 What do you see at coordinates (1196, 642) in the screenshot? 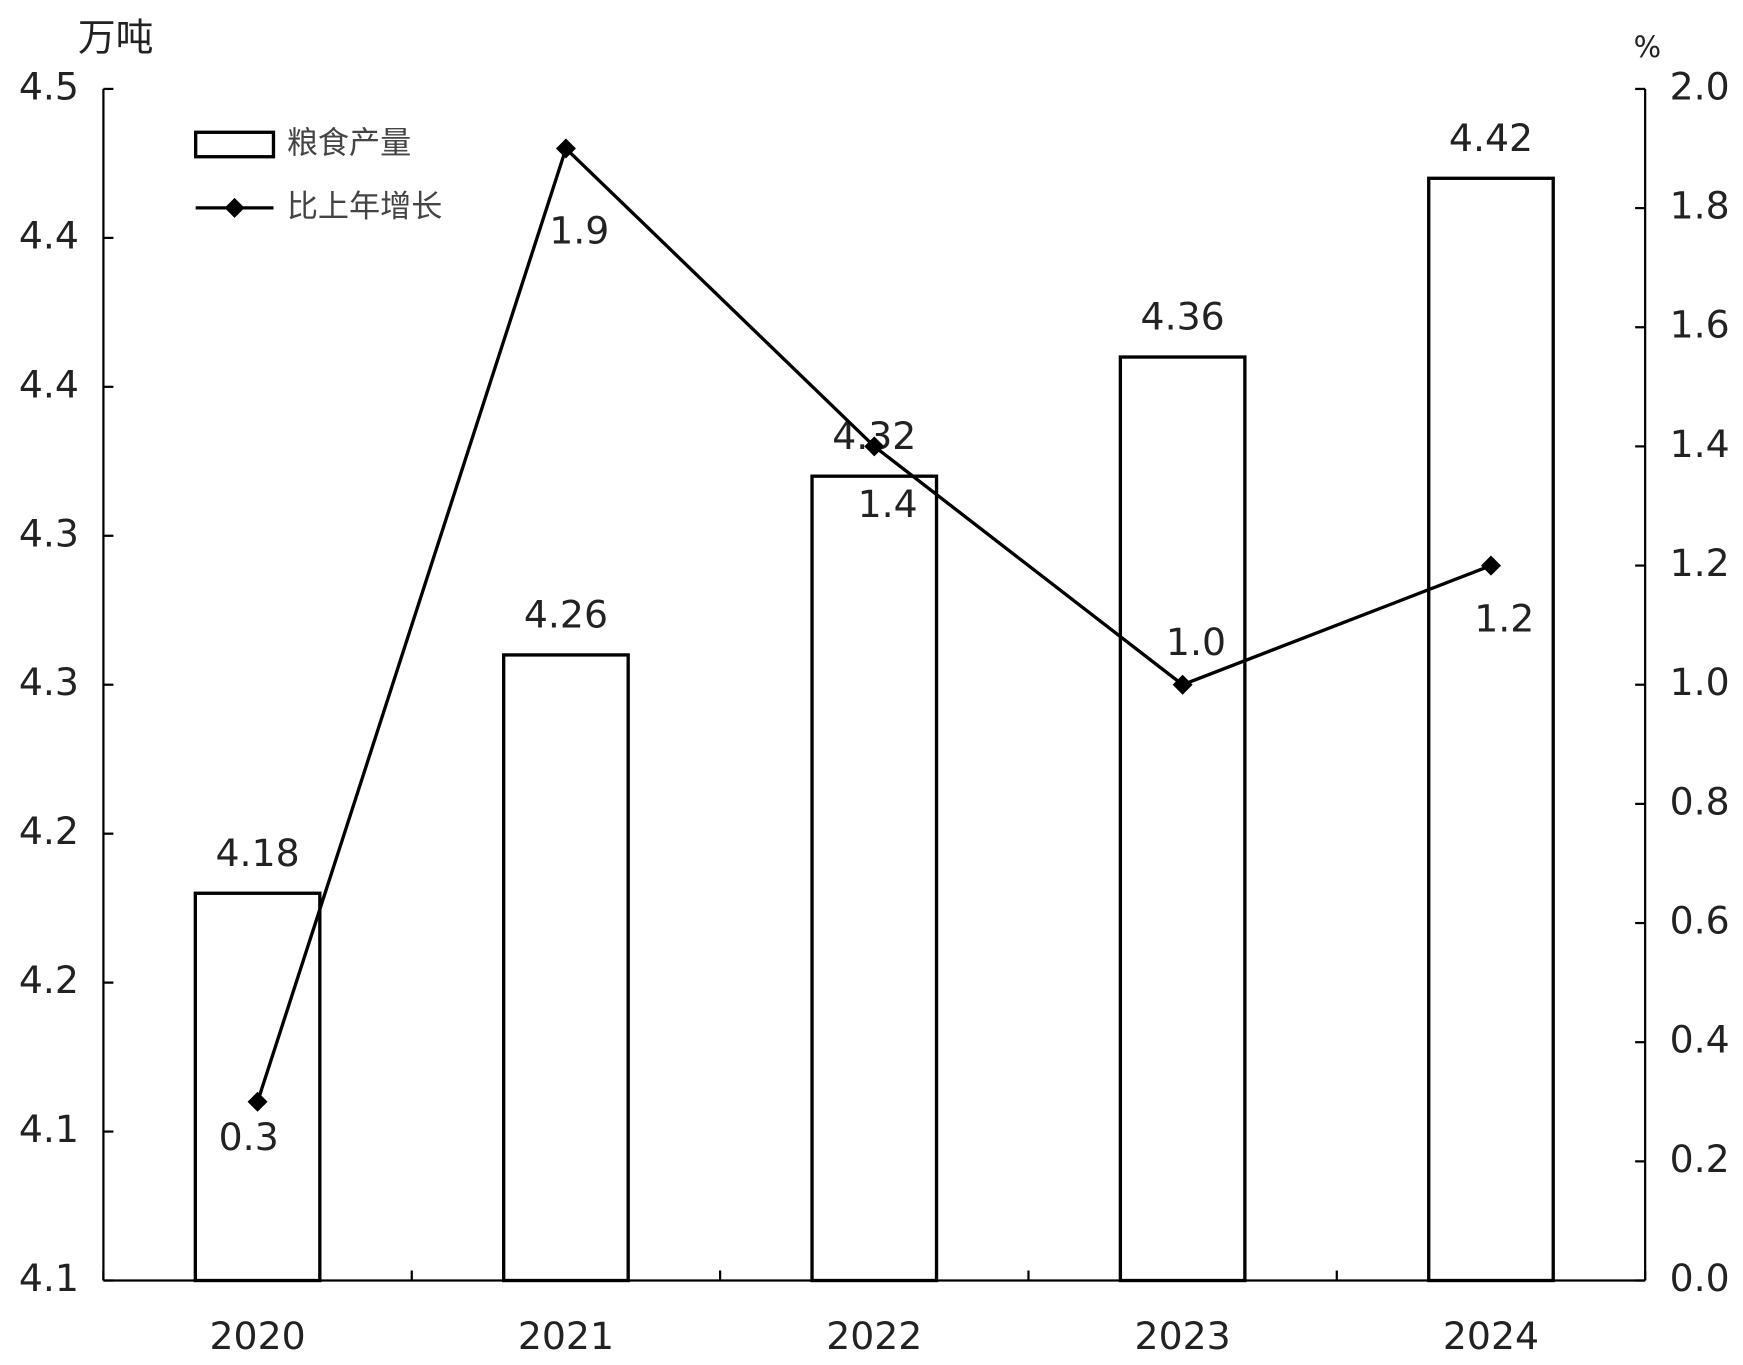
I see `line-value-label: 1.0` at bounding box center [1196, 642].